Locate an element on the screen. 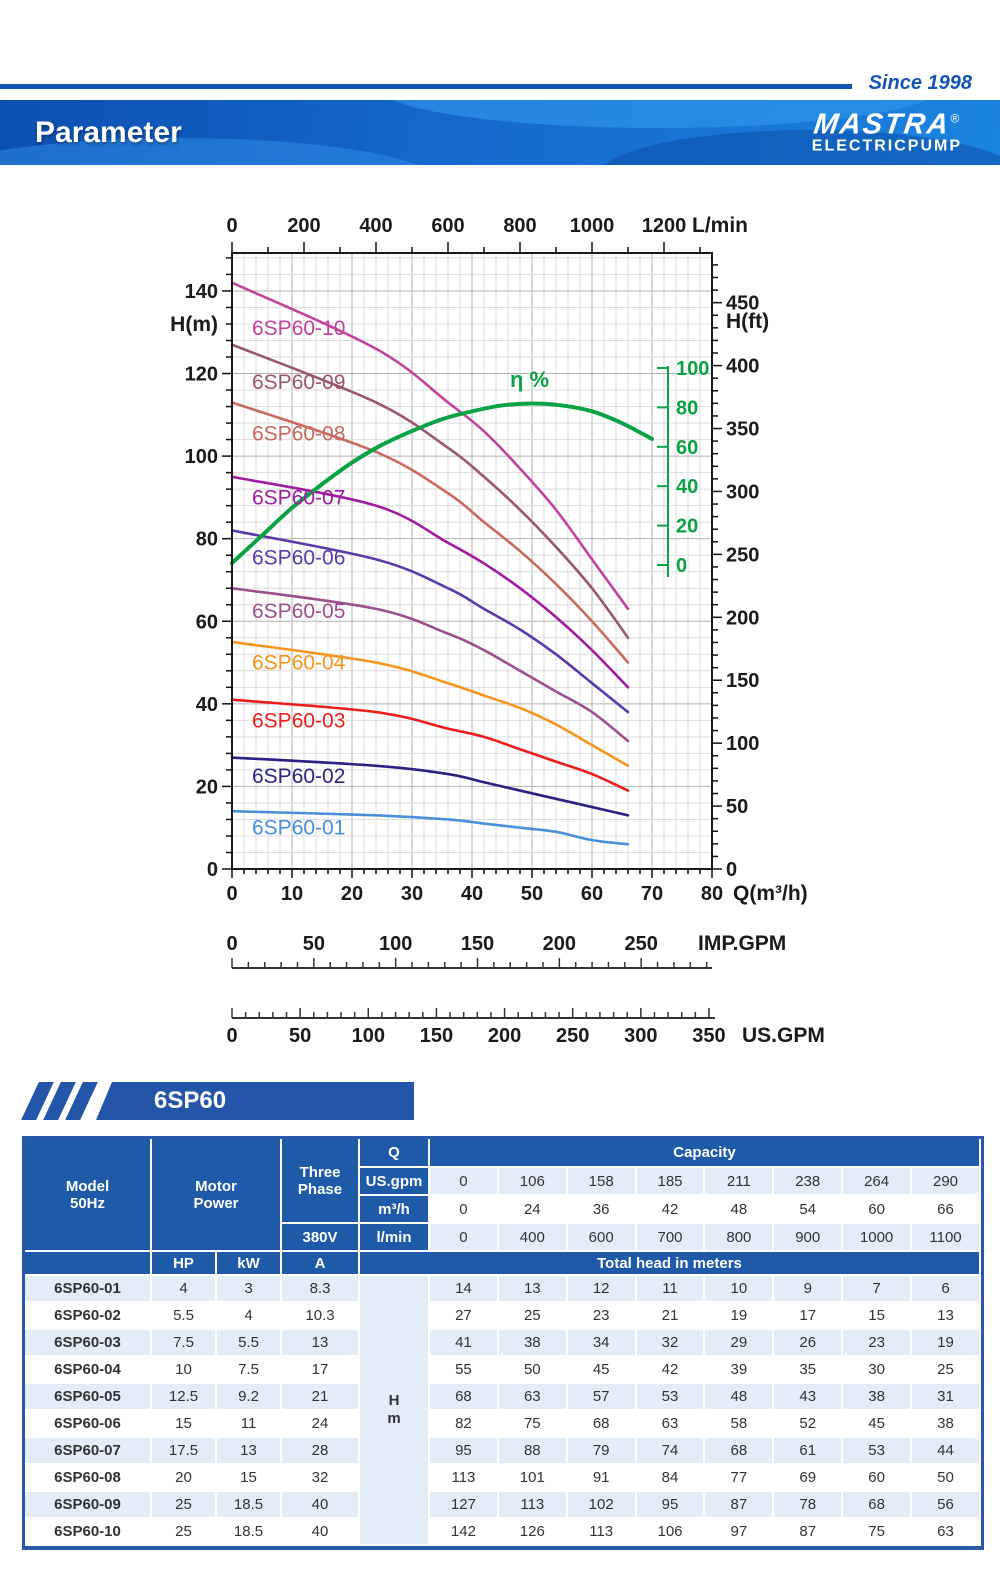 The height and width of the screenshot is (1574, 1000). capacity-cell: 36 is located at coordinates (601, 1209).